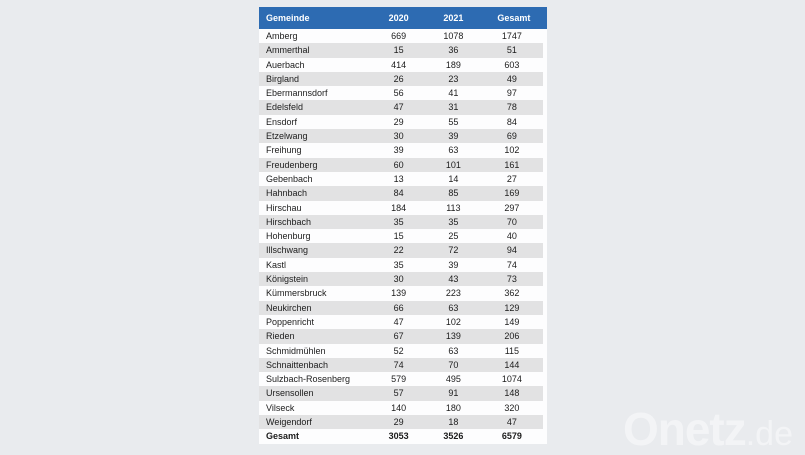 The image size is (805, 455). I want to click on value-2020-cell: 22, so click(399, 250).